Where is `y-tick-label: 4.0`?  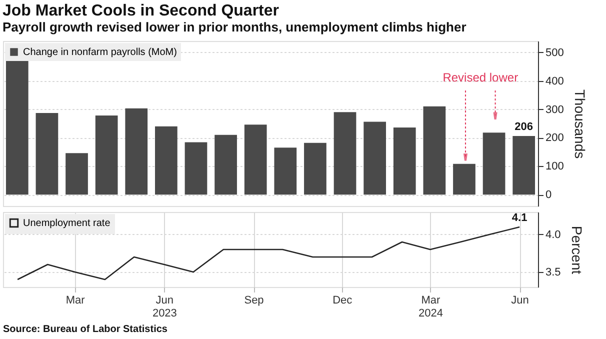
y-tick-label: 4.0 is located at coordinates (553, 235).